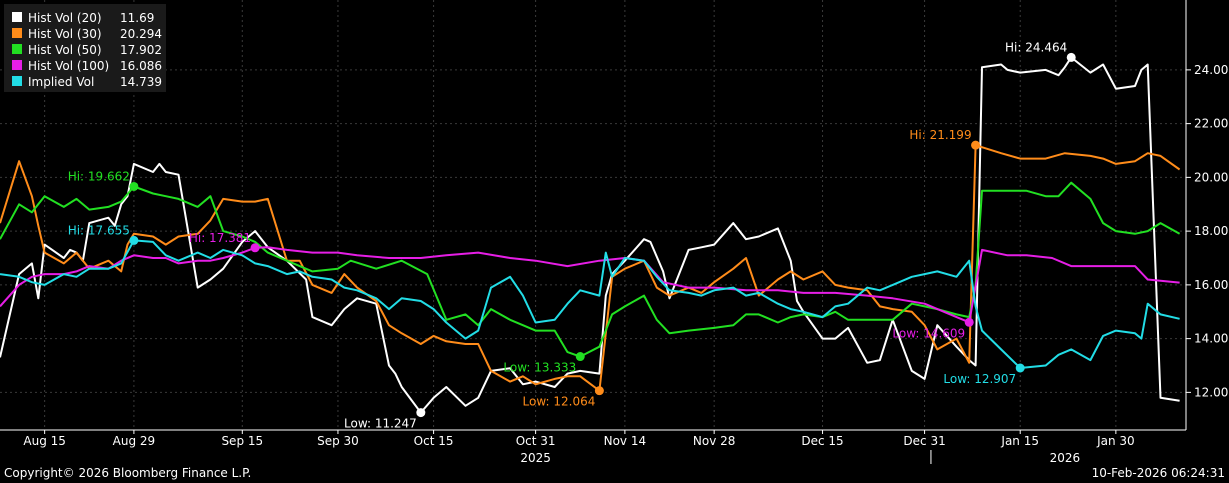 This screenshot has width=1229, height=483. Describe the element at coordinates (822, 441) in the screenshot. I see `x-tick-label: Dec 15` at that location.